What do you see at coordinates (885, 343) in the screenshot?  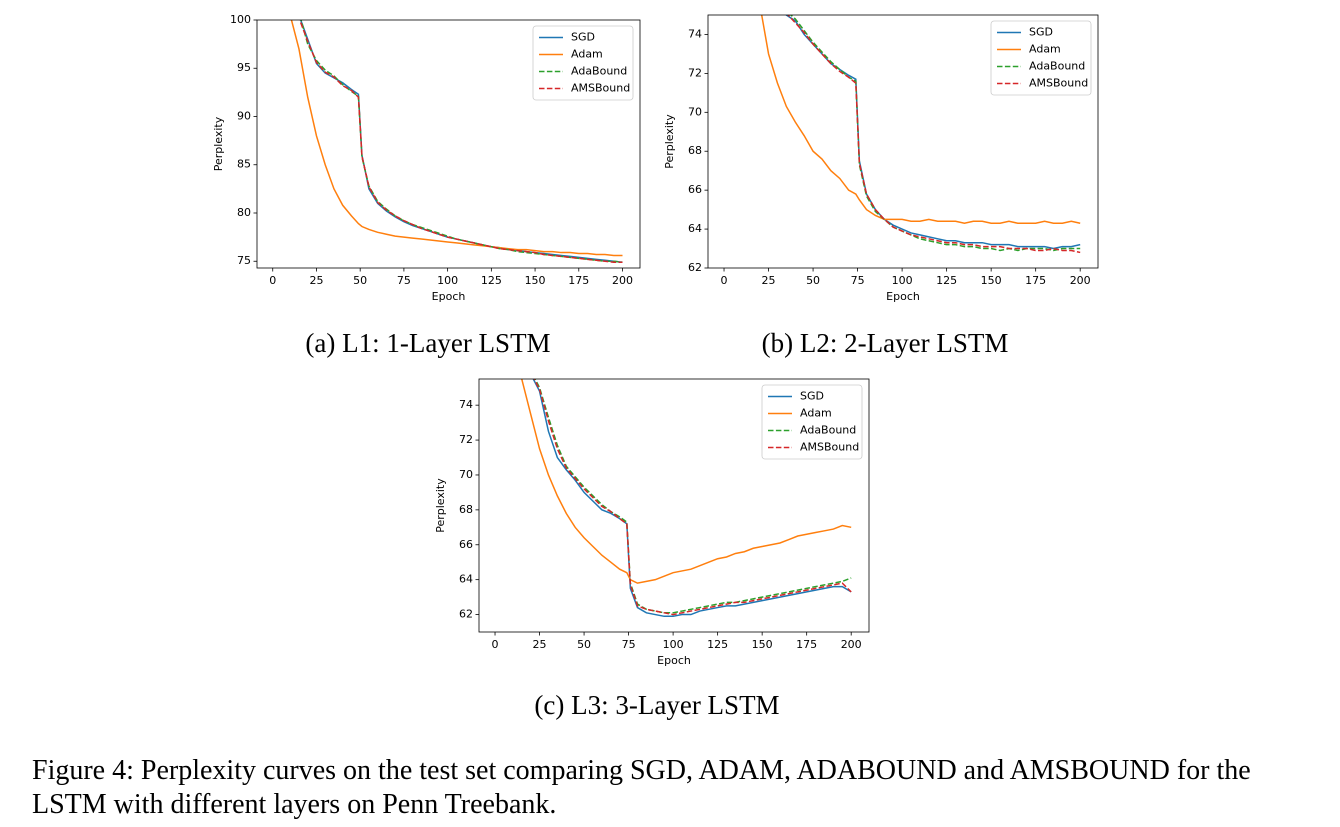 I see `subcaption: (b) L2: 2-Layer LSTM` at bounding box center [885, 343].